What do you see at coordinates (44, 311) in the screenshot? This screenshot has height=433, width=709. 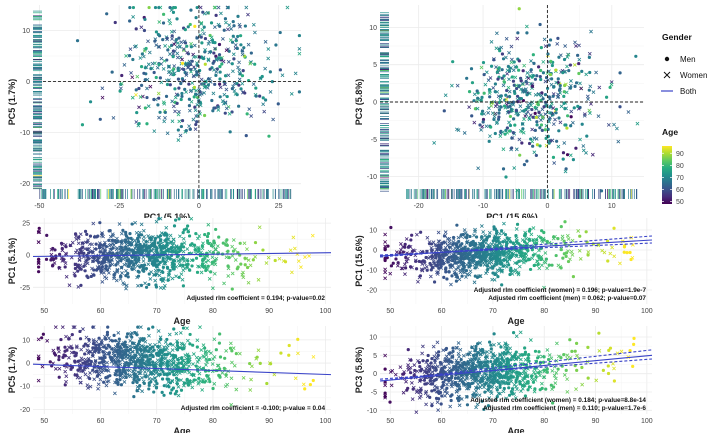 I see `x-tick-label: 50` at bounding box center [44, 311].